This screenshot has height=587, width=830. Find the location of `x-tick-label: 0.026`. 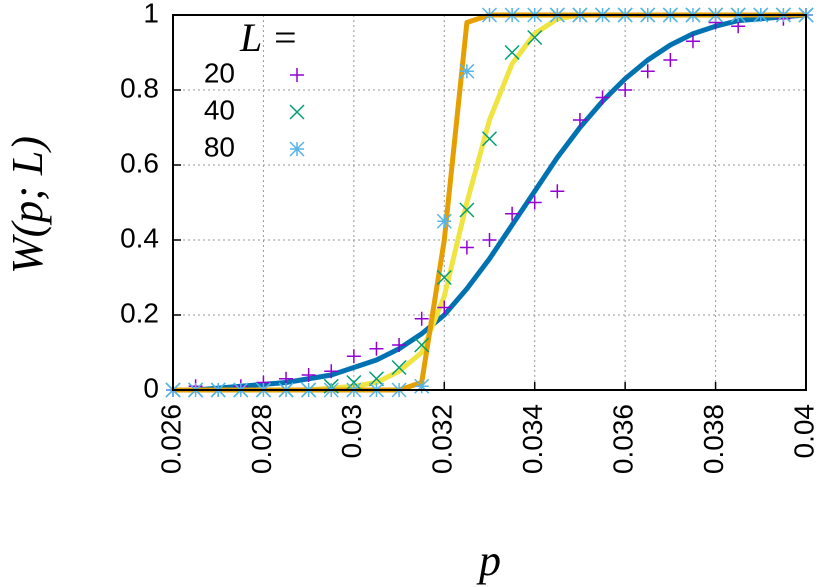

x-tick-label: 0.026 is located at coordinates (170, 439).